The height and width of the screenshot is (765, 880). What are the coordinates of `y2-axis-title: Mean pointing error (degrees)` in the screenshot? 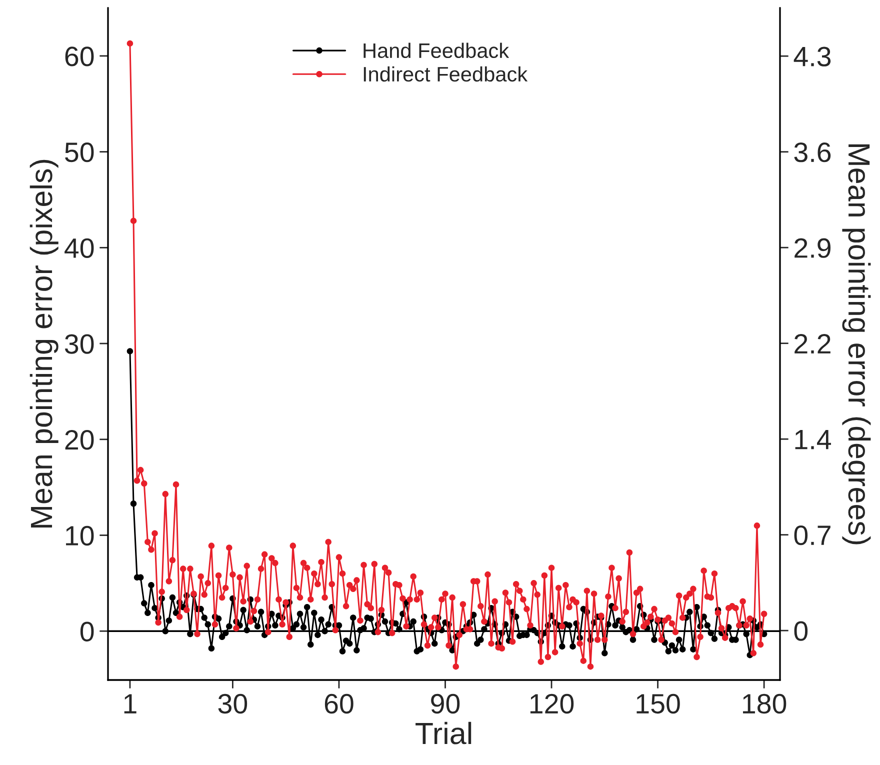 It's located at (856, 344).